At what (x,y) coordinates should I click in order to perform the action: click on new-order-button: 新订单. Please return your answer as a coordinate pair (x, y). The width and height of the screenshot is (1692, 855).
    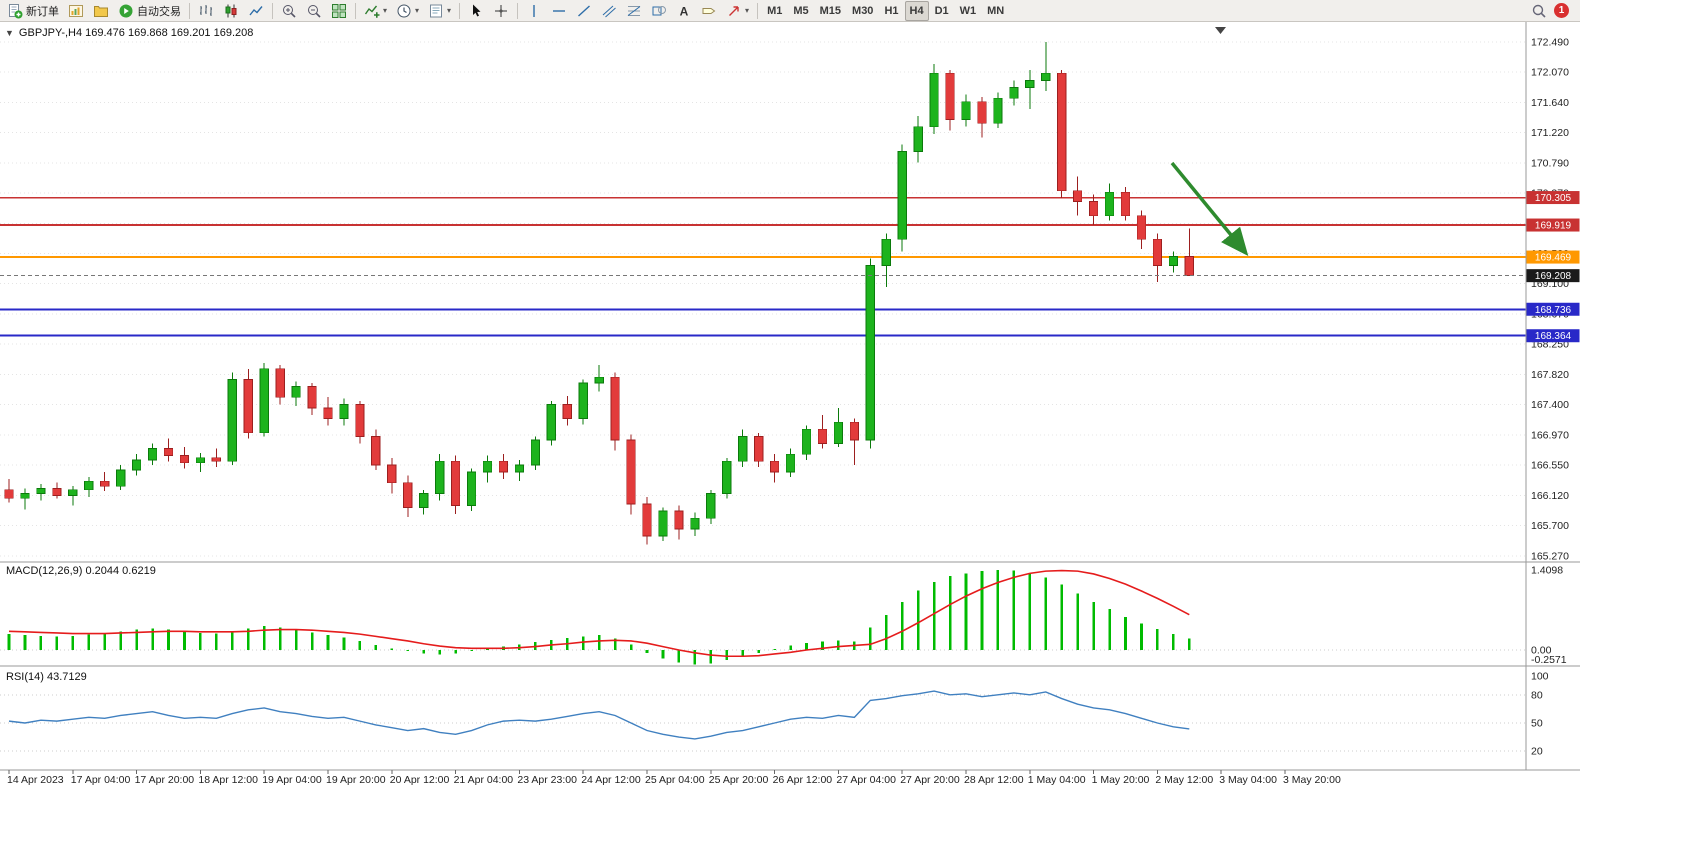
    Looking at the image, I should click on (33, 11).